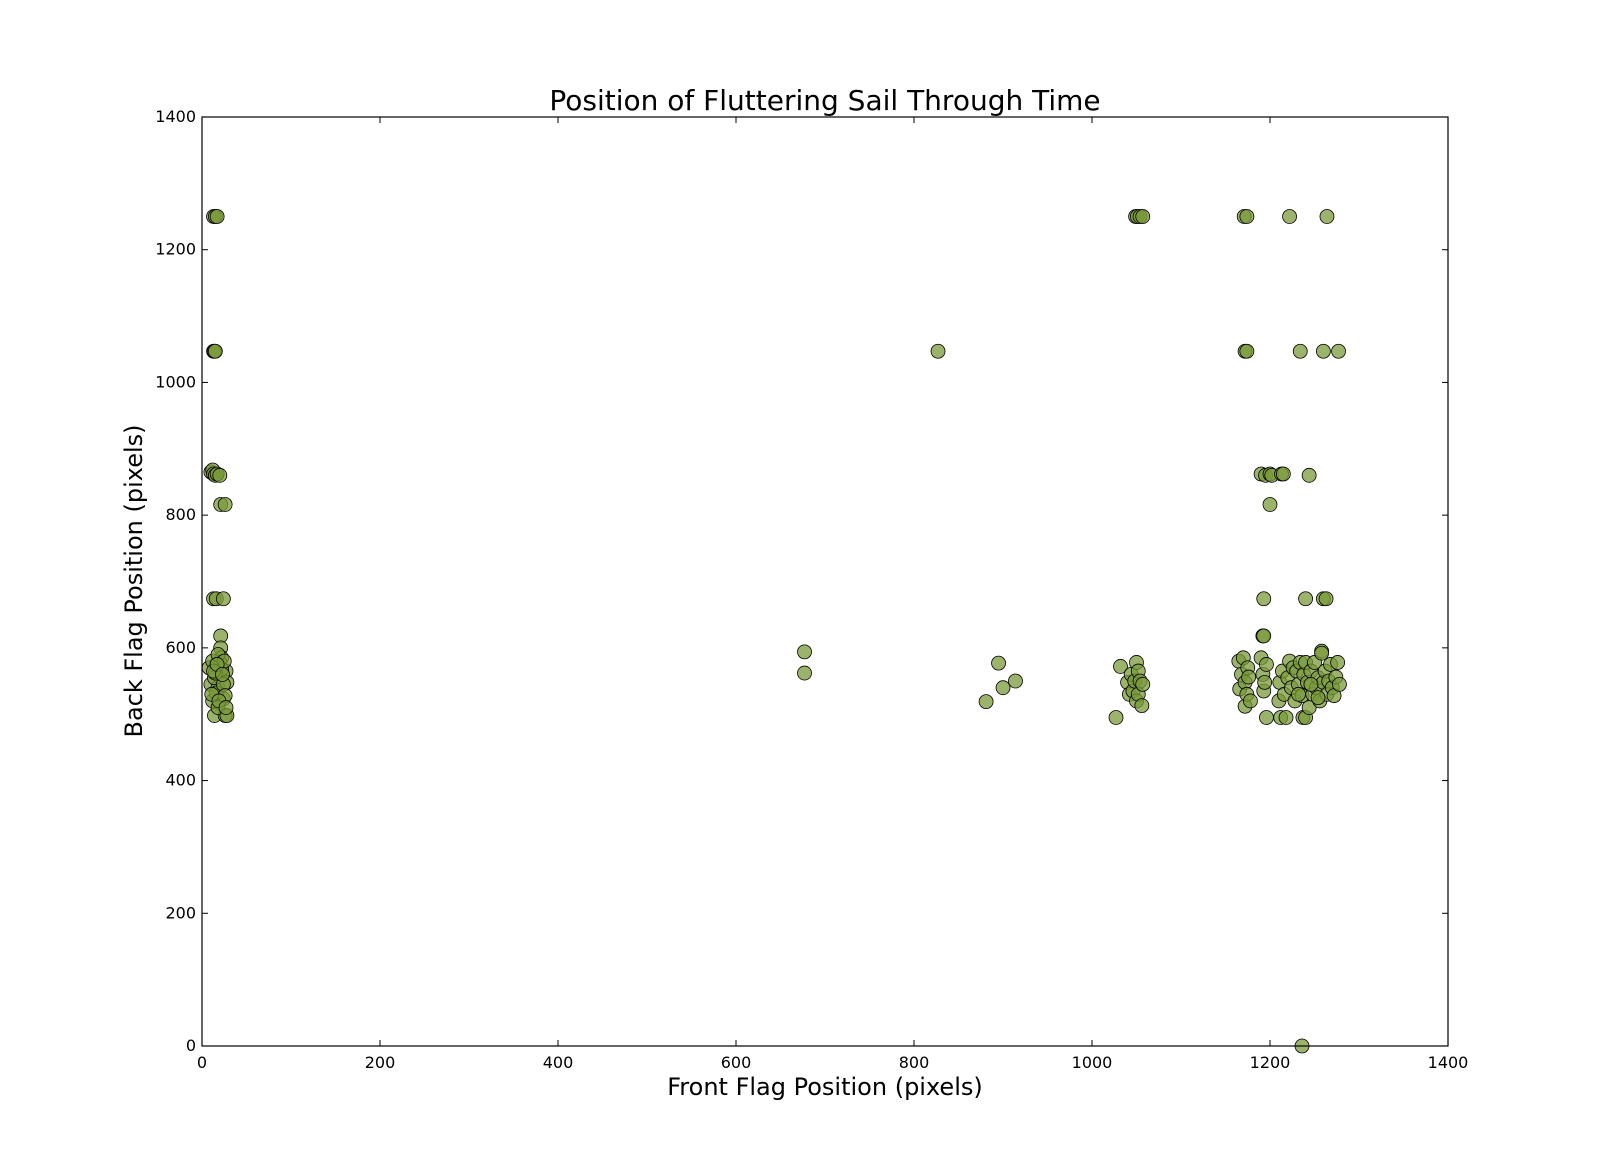 The image size is (1600, 1155). What do you see at coordinates (558, 1062) in the screenshot?
I see `x-tick-label: 400` at bounding box center [558, 1062].